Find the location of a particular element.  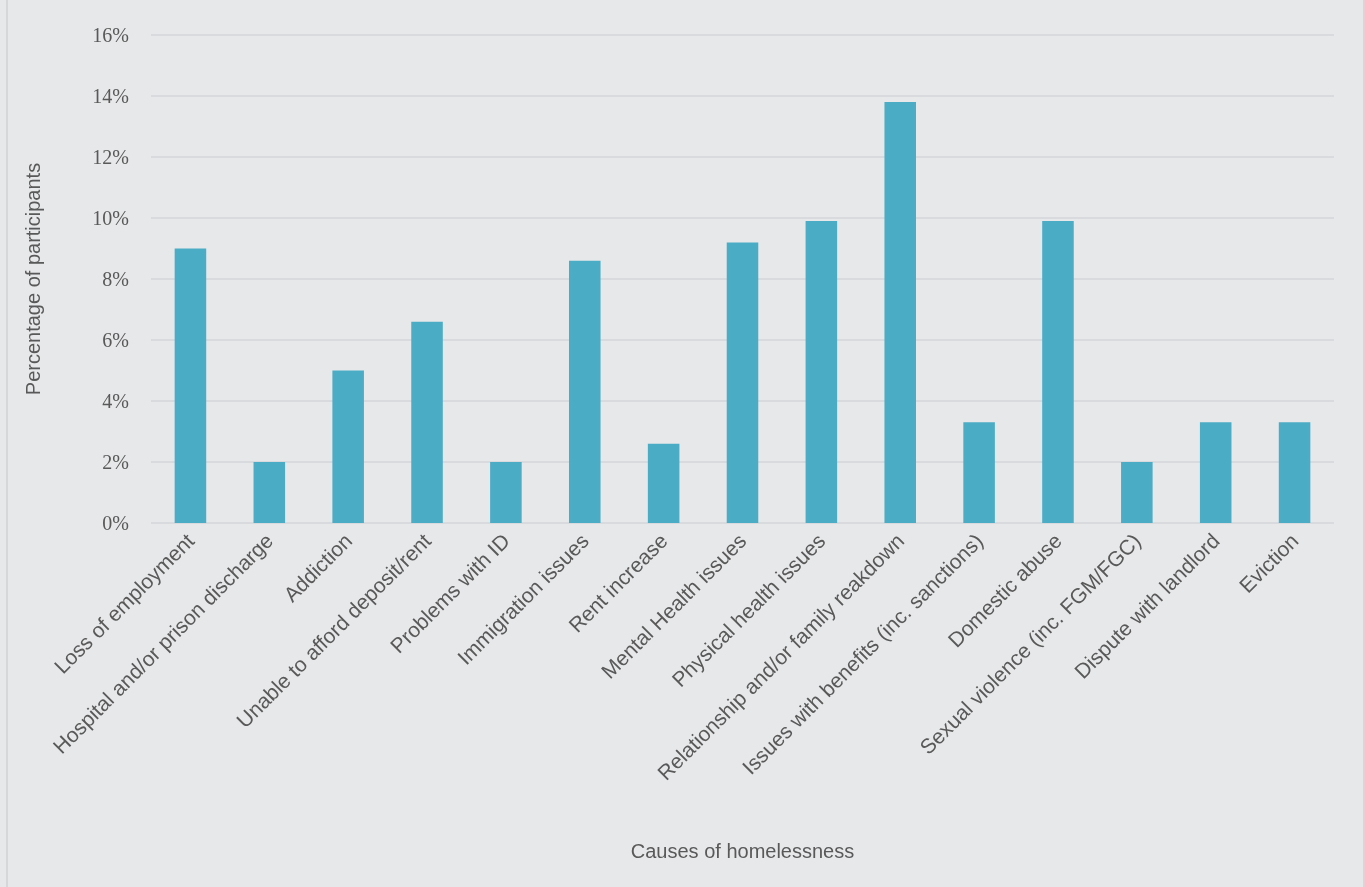

y-tick-label: 10% is located at coordinates (110, 218).